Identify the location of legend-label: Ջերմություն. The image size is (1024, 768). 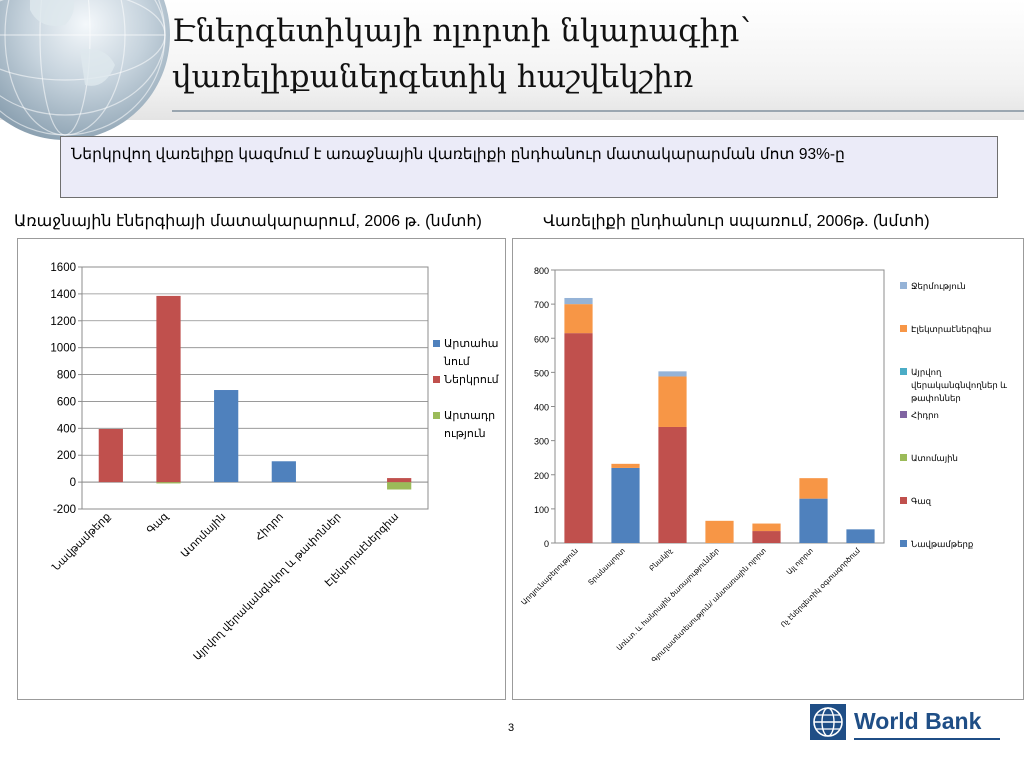
(938, 286).